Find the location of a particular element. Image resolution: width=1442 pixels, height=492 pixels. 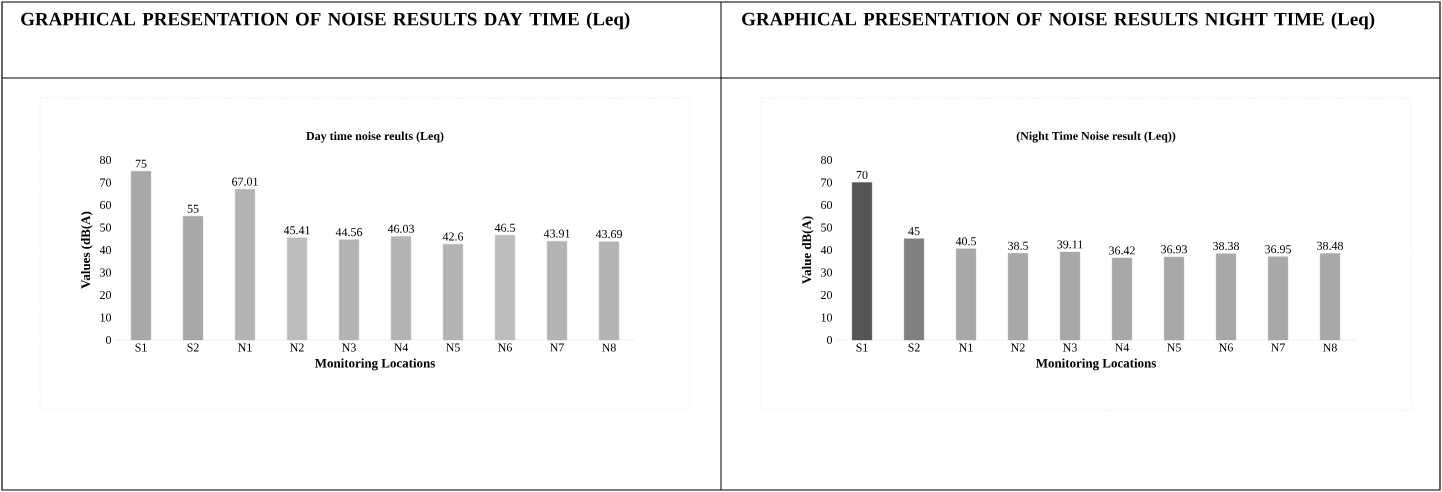

data-label: 44.56 is located at coordinates (349, 232).